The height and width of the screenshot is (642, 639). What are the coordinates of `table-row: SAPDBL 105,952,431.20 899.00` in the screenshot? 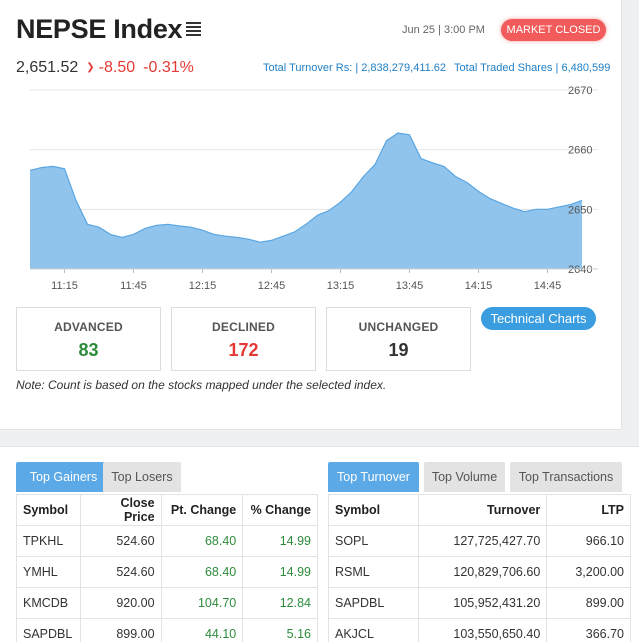 It's located at (479, 603).